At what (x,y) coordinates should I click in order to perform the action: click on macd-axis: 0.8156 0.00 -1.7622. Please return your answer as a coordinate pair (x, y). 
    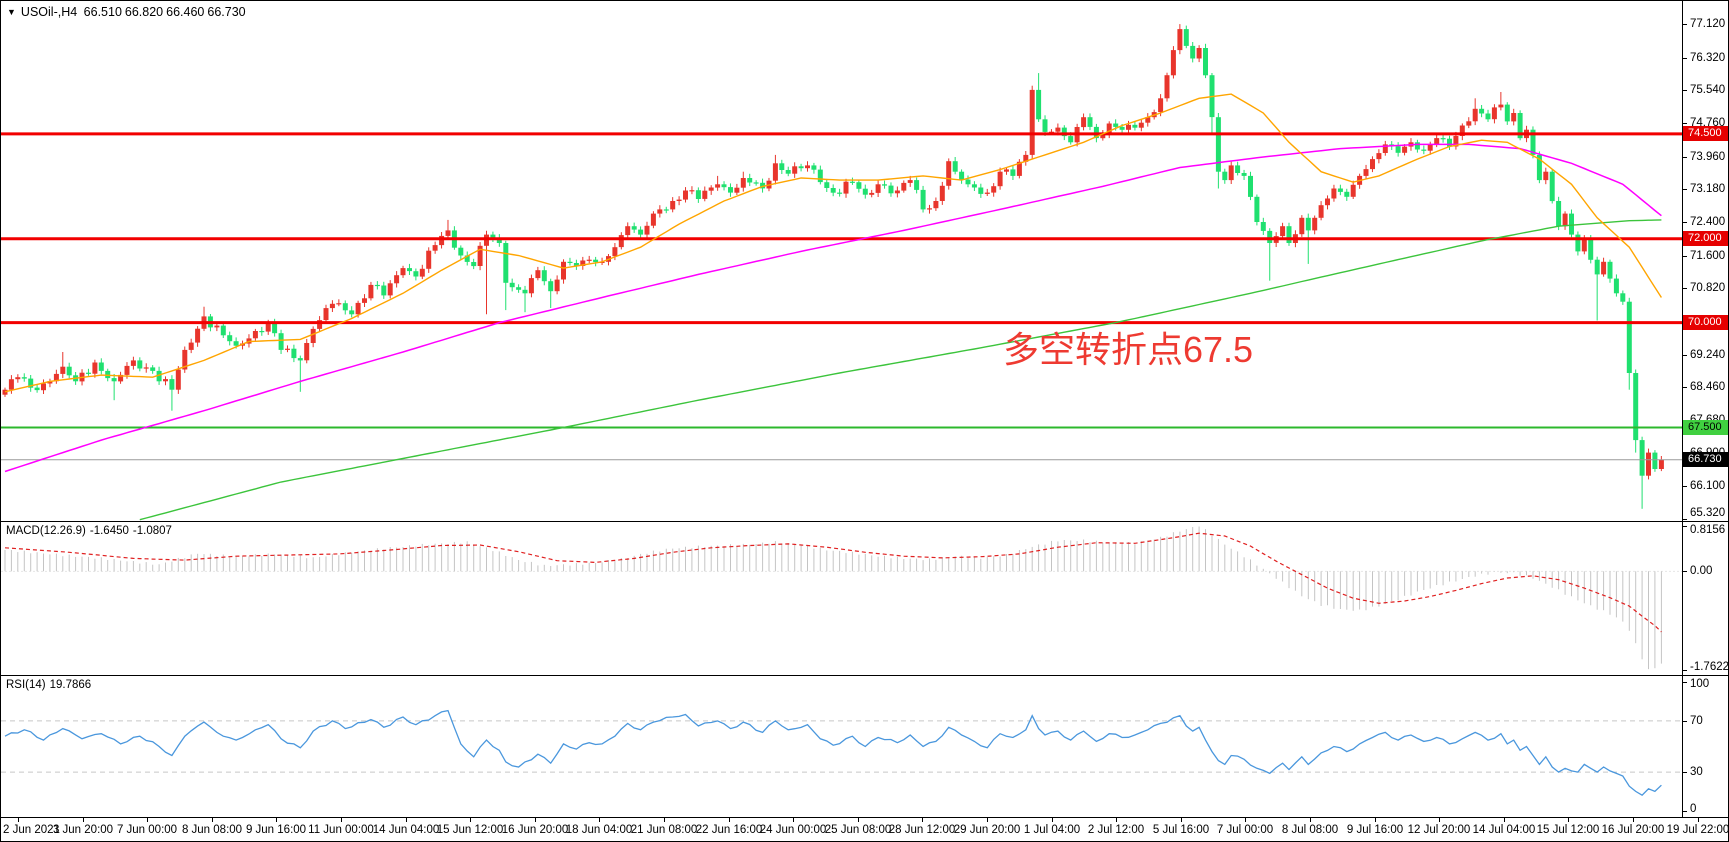
    Looking at the image, I should click on (1705, 599).